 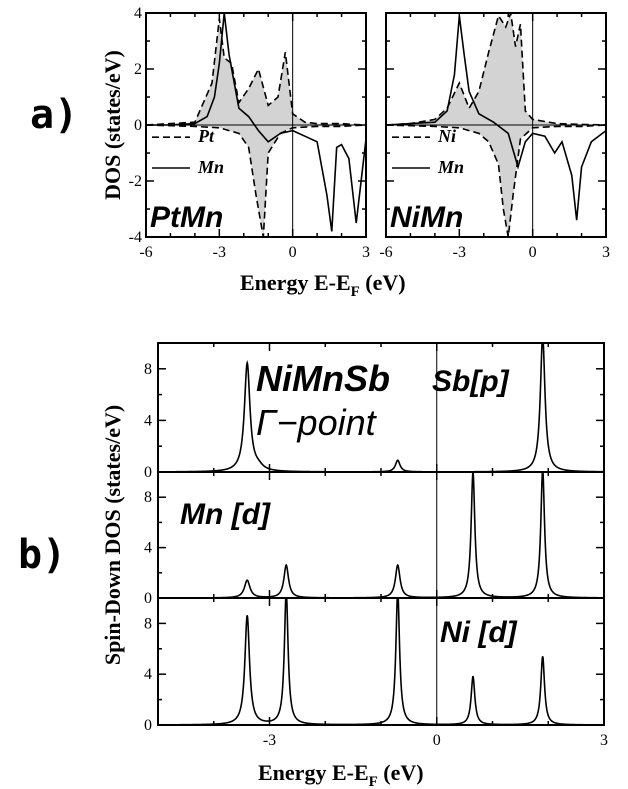 I want to click on fill-area-pt, so click(x=256, y=72).